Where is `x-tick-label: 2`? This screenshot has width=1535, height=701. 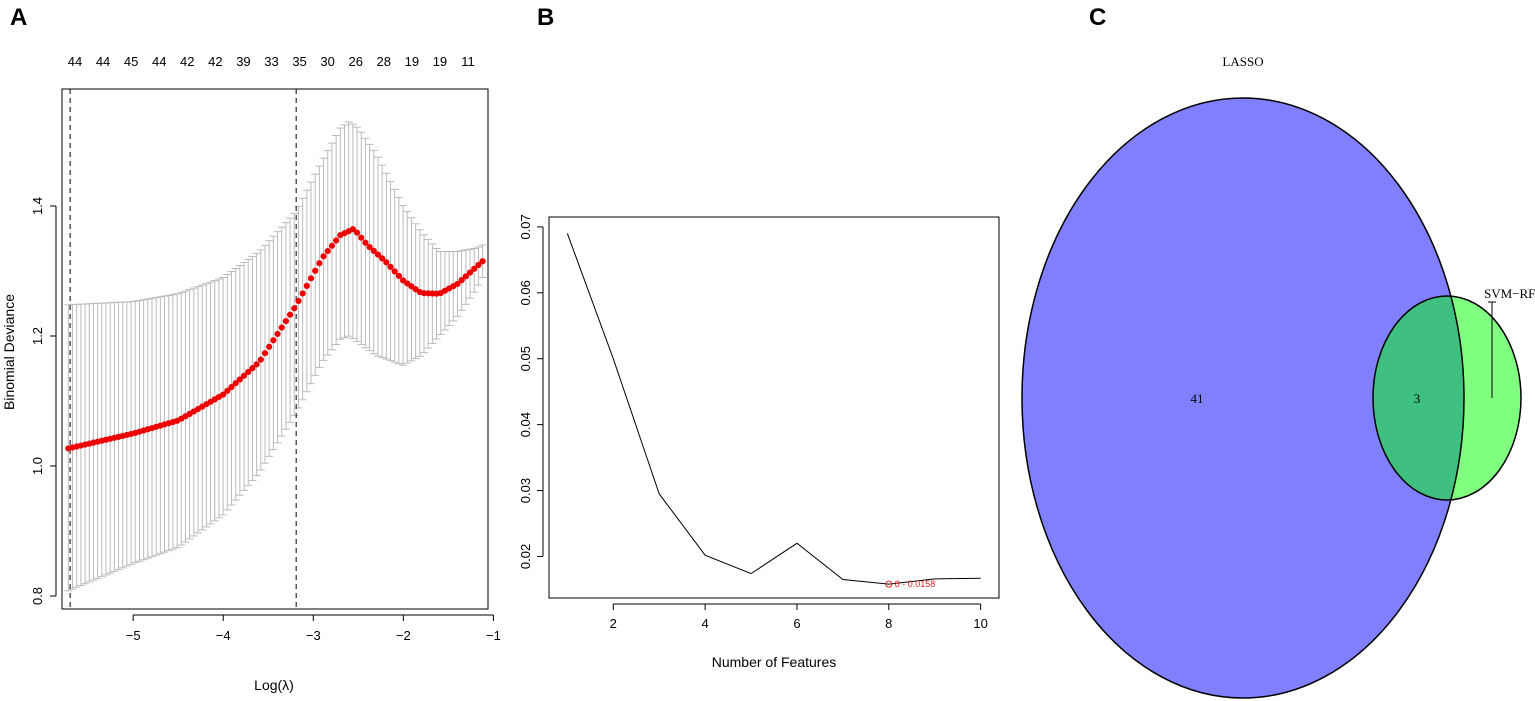
x-tick-label: 2 is located at coordinates (613, 623).